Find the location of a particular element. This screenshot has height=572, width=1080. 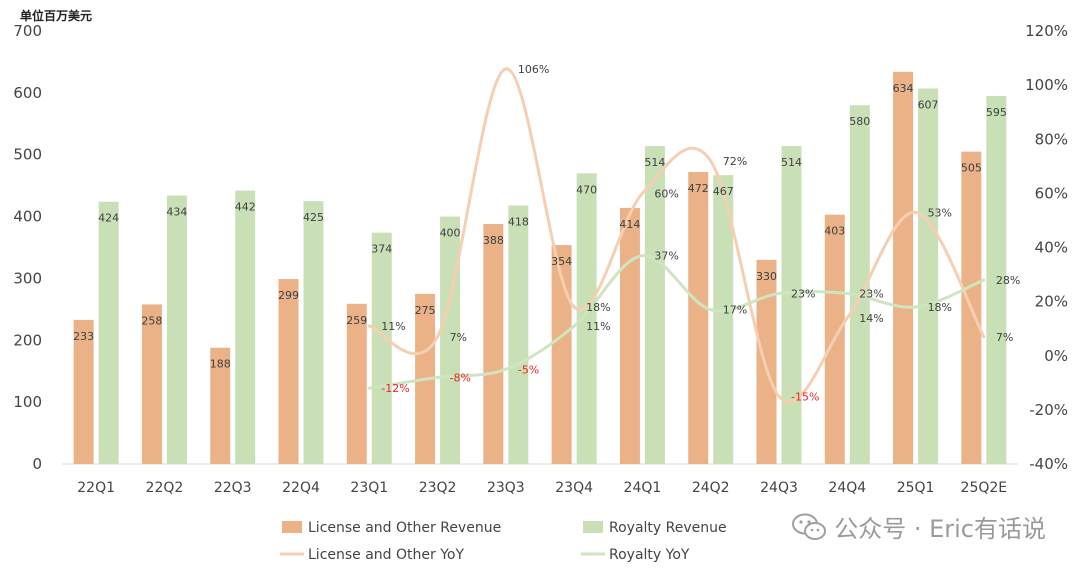

license-bar-label: 414 is located at coordinates (629, 224).